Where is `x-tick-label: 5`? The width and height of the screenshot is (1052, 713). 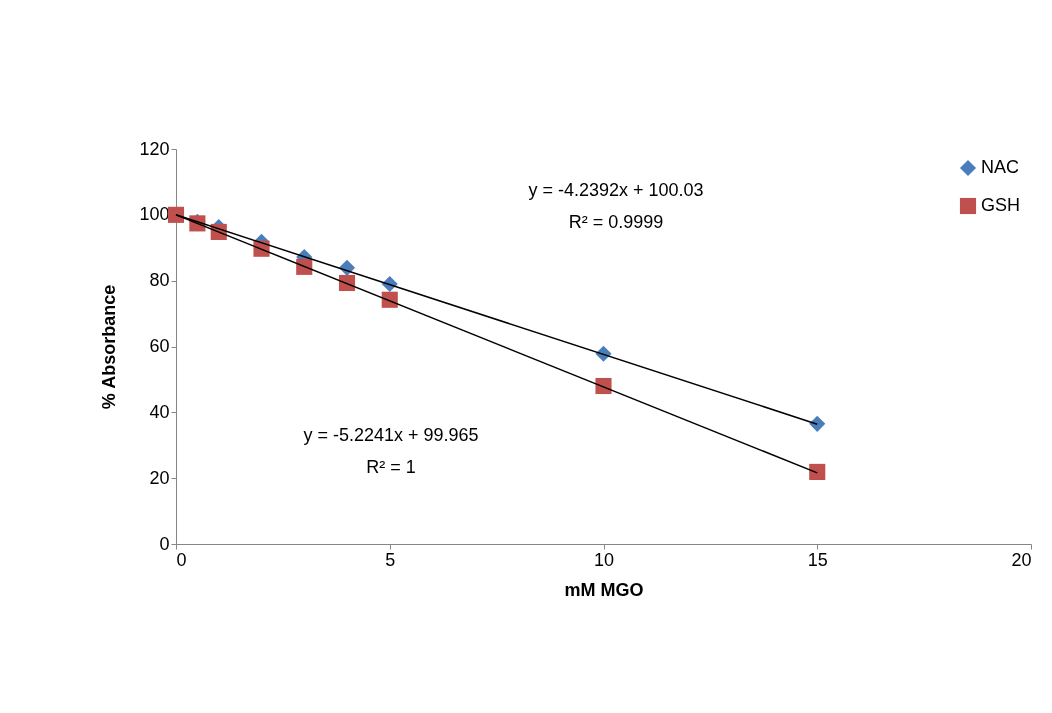
x-tick-label: 5 is located at coordinates (390, 559).